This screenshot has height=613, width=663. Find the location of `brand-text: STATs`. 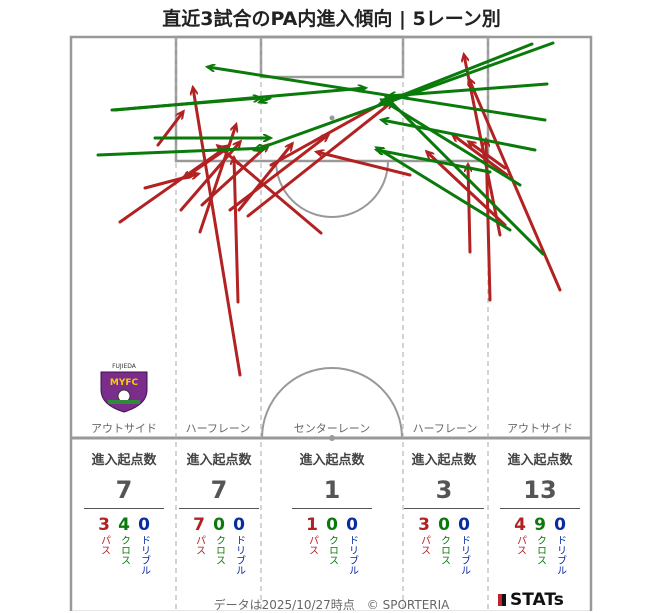

brand-text: STATs is located at coordinates (537, 600).